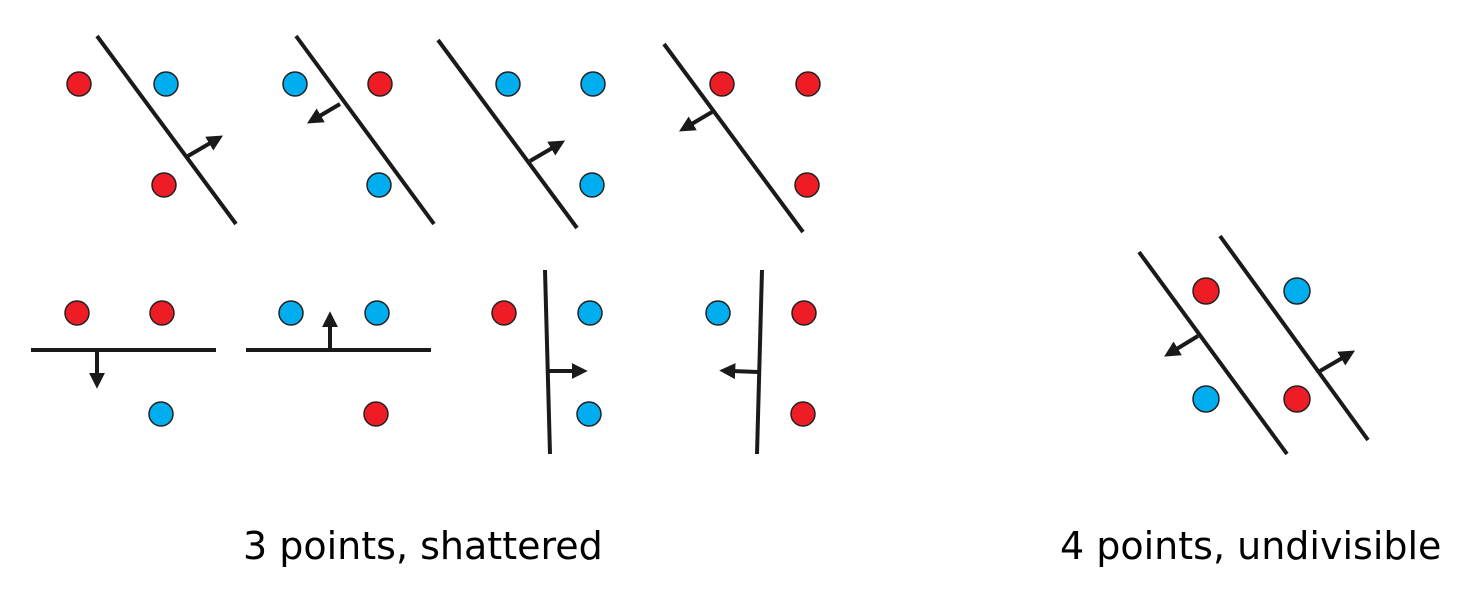 The height and width of the screenshot is (608, 1466). I want to click on undivisible-config, so click(1253, 345).